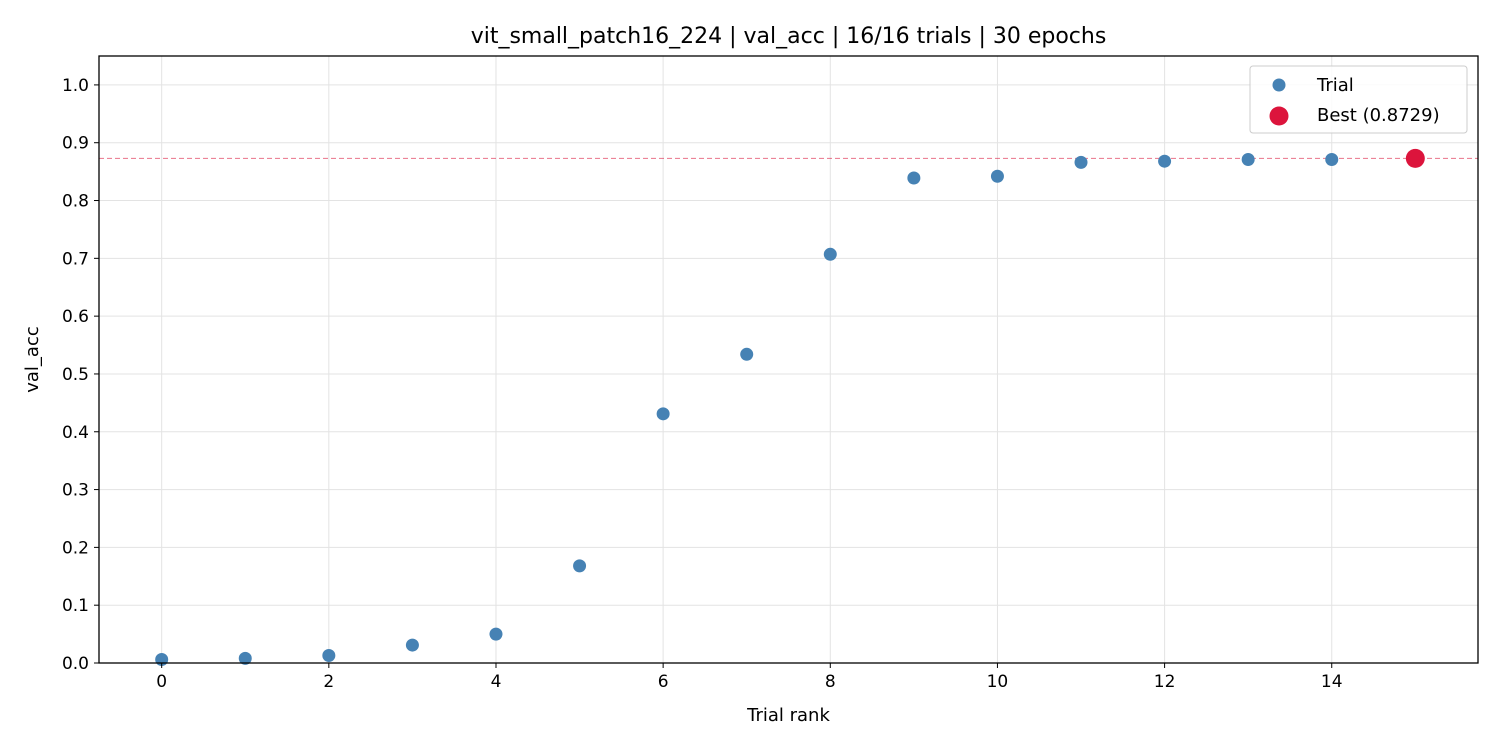  I want to click on legend: Trial Best (0.8729), so click(1358, 99).